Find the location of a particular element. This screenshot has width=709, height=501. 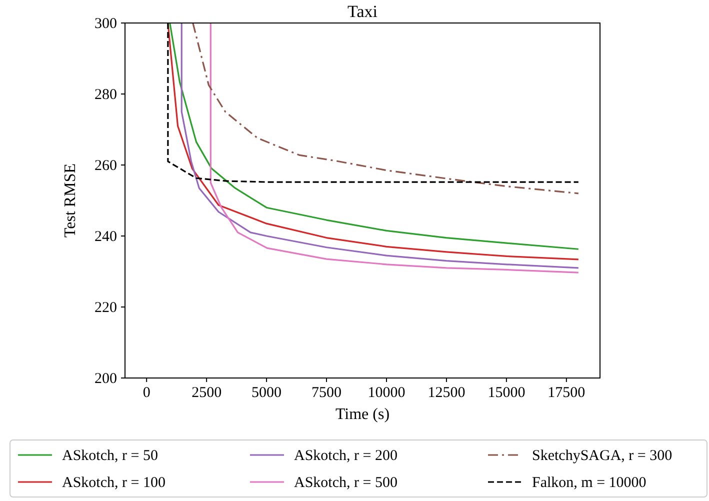

y-tick-label: 280 is located at coordinates (105, 95).